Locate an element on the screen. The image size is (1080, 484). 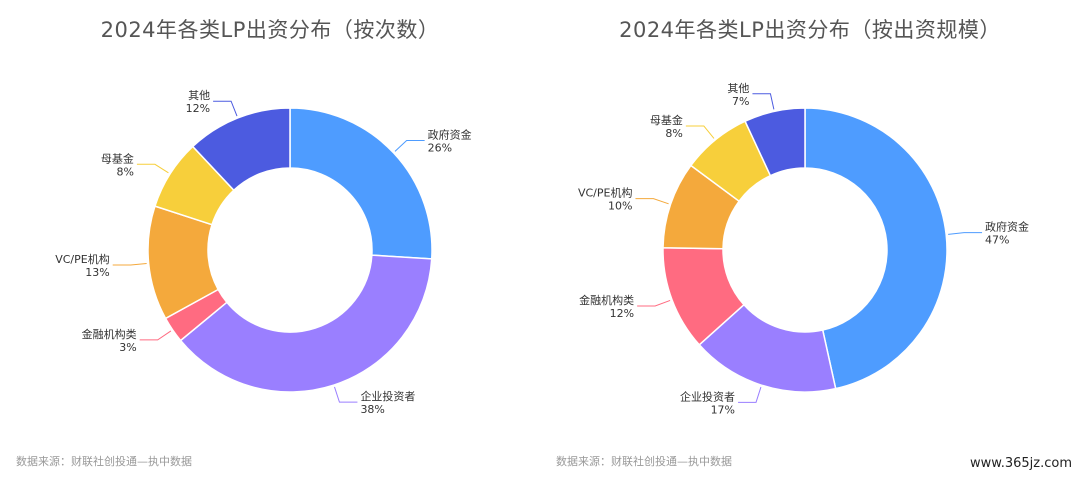
watermark: www.365jz.com is located at coordinates (1021, 463).